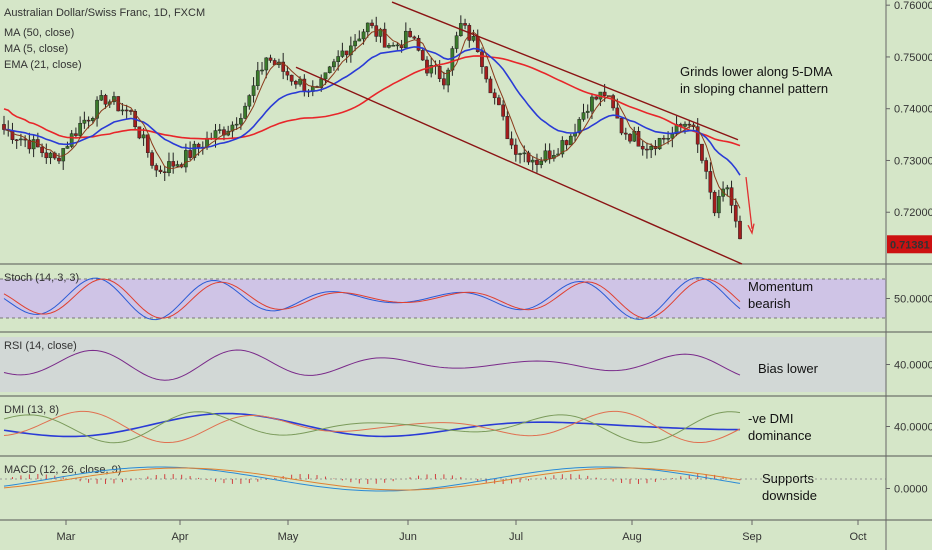 This screenshot has width=932, height=550. I want to click on stoch-band, so click(443, 298).